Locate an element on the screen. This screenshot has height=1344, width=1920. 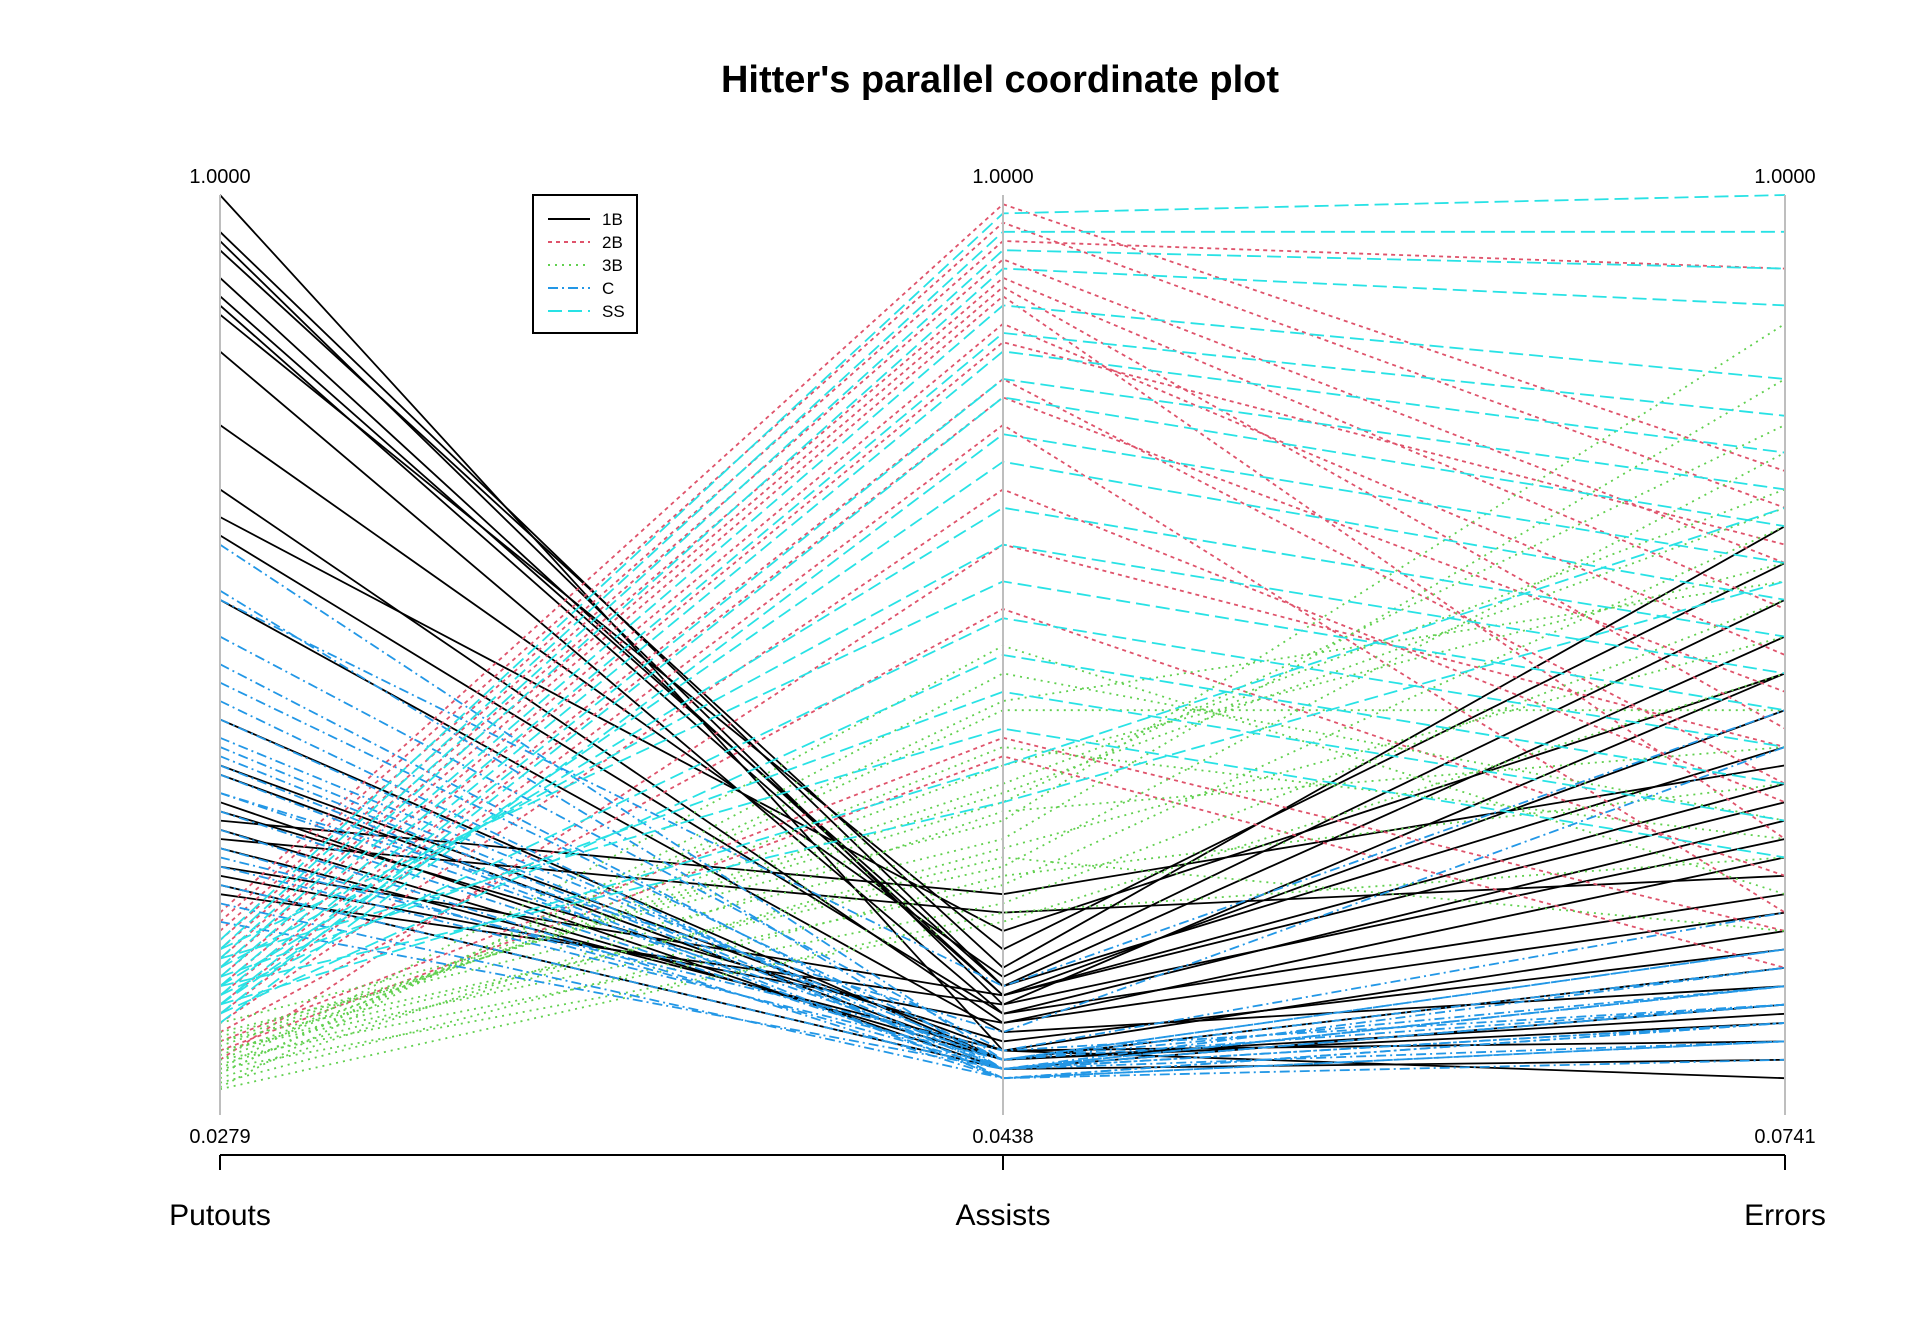
putouts-min-label: 0.0279 is located at coordinates (219, 1137).